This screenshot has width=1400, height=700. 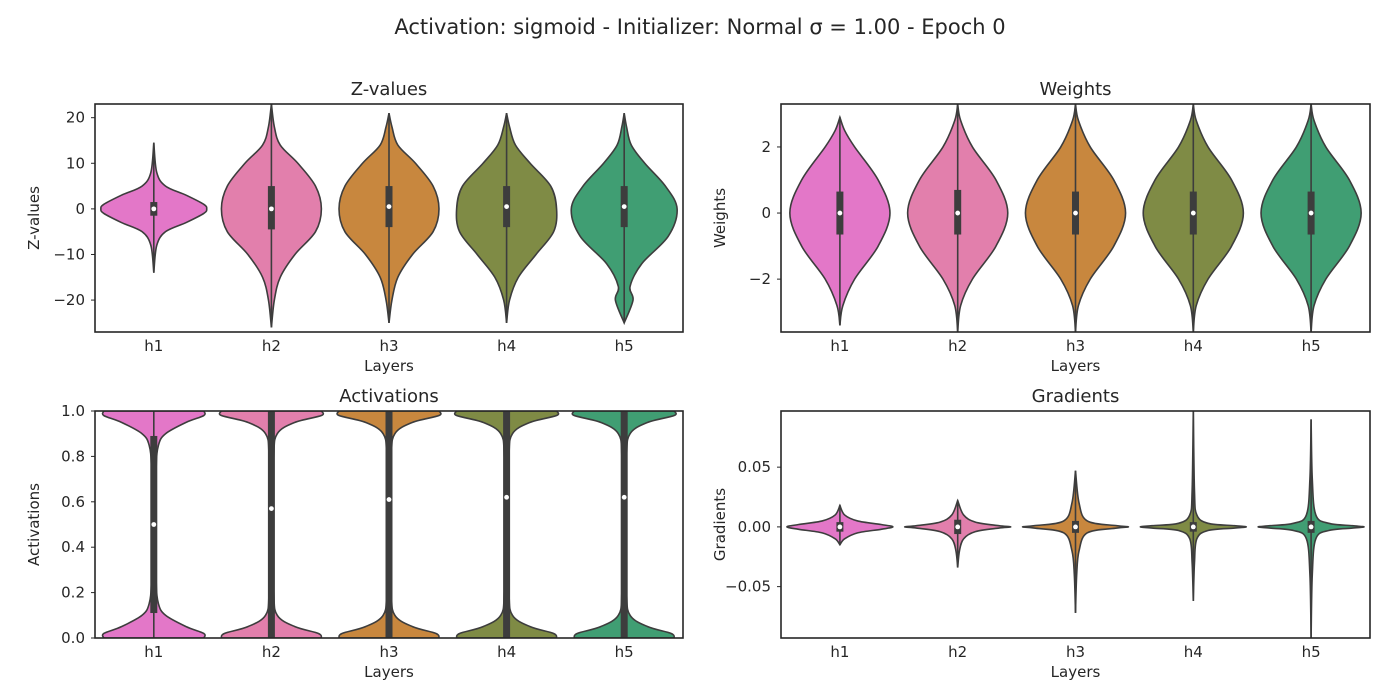 I want to click on gradients-xtick-label-h3: h3, so click(x=1075, y=652).